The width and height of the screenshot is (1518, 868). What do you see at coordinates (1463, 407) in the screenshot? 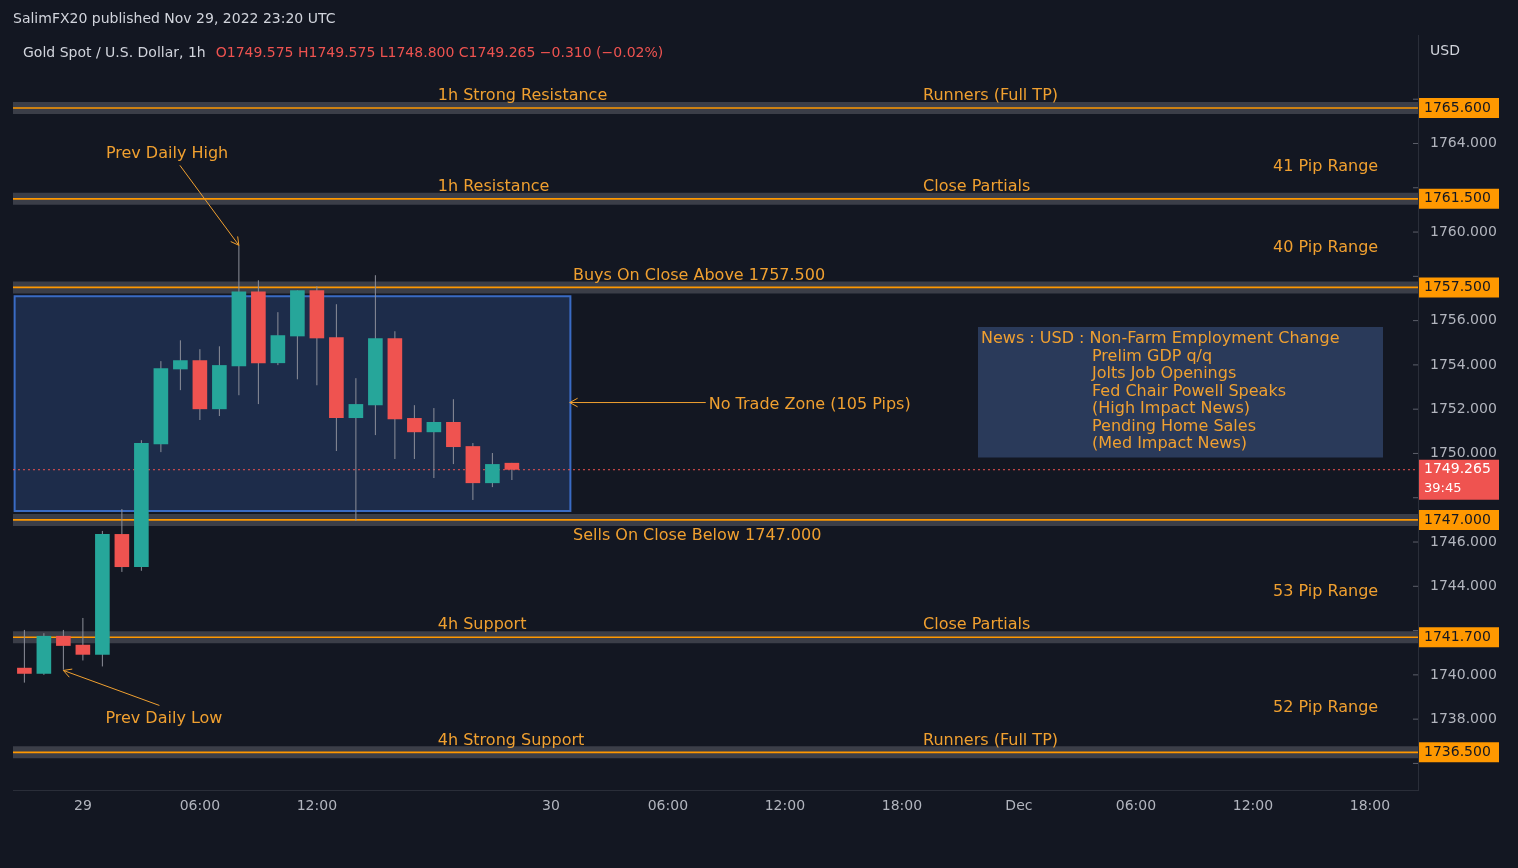
I see `y-tick-label: 1752.000` at bounding box center [1463, 407].